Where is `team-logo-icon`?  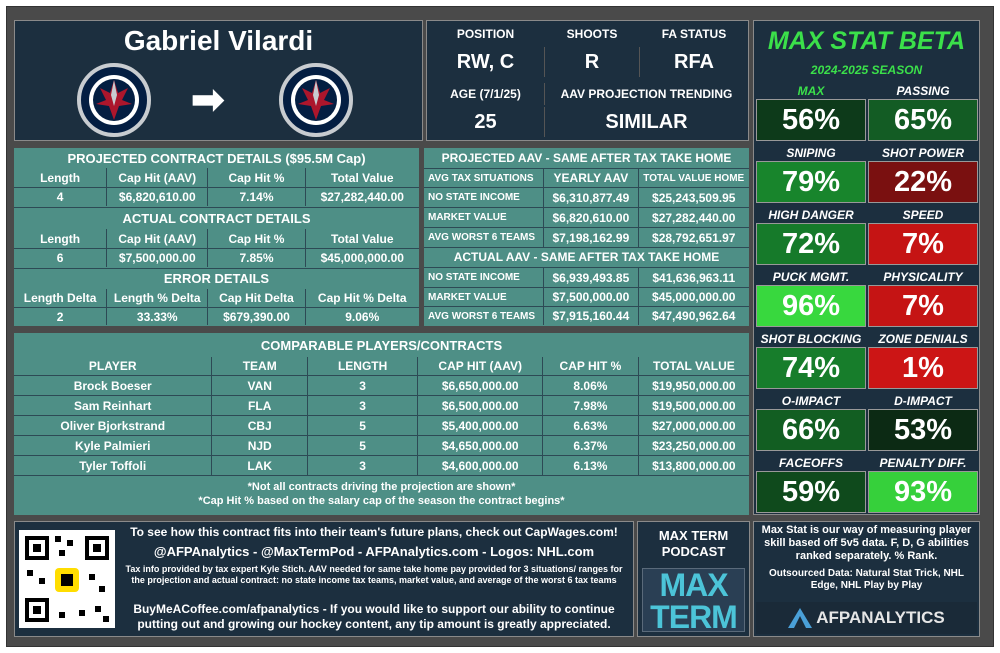
team-logo-icon is located at coordinates (114, 100).